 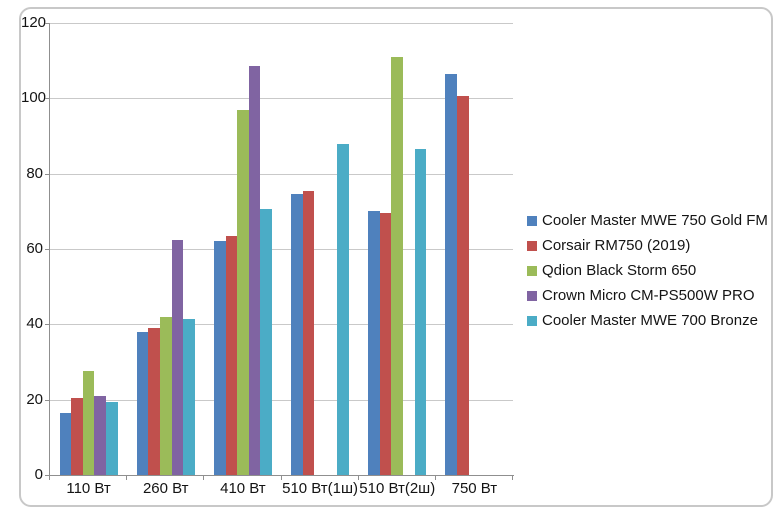 I want to click on legend-item: Cooler Master MWE 750 Gold FM, so click(x=647, y=220).